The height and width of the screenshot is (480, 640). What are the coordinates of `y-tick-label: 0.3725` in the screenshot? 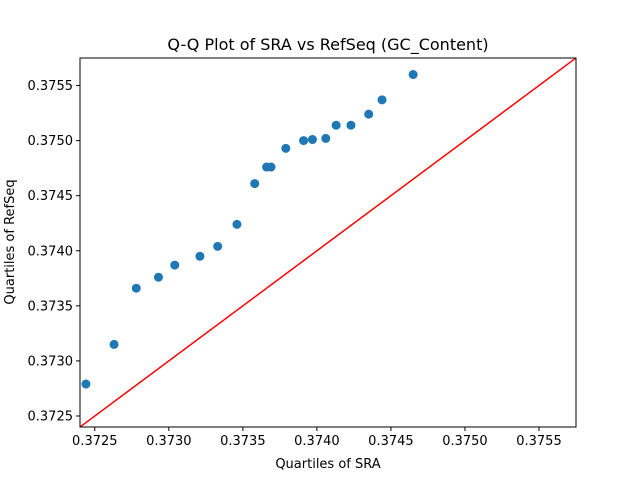 It's located at (51, 416).